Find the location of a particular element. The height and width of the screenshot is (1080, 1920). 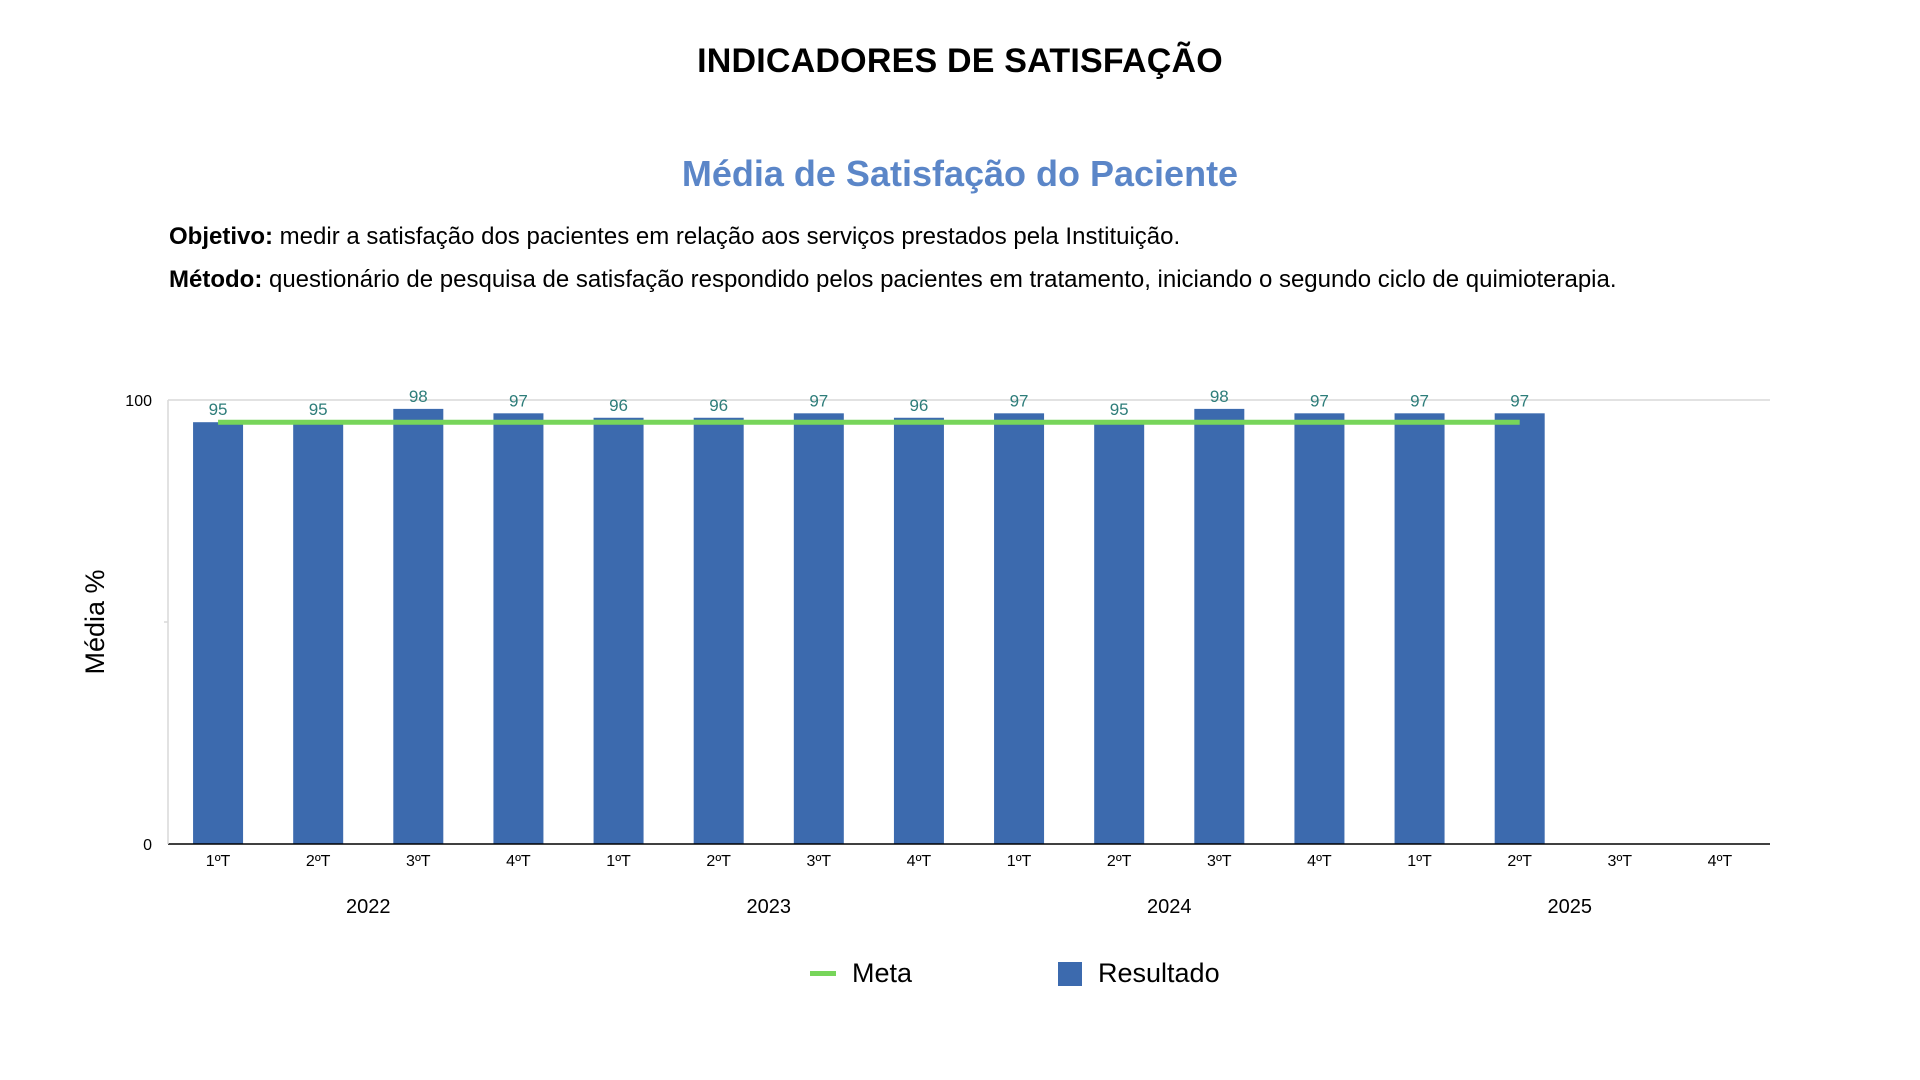

year-group-label: 2024 is located at coordinates (1169, 907).